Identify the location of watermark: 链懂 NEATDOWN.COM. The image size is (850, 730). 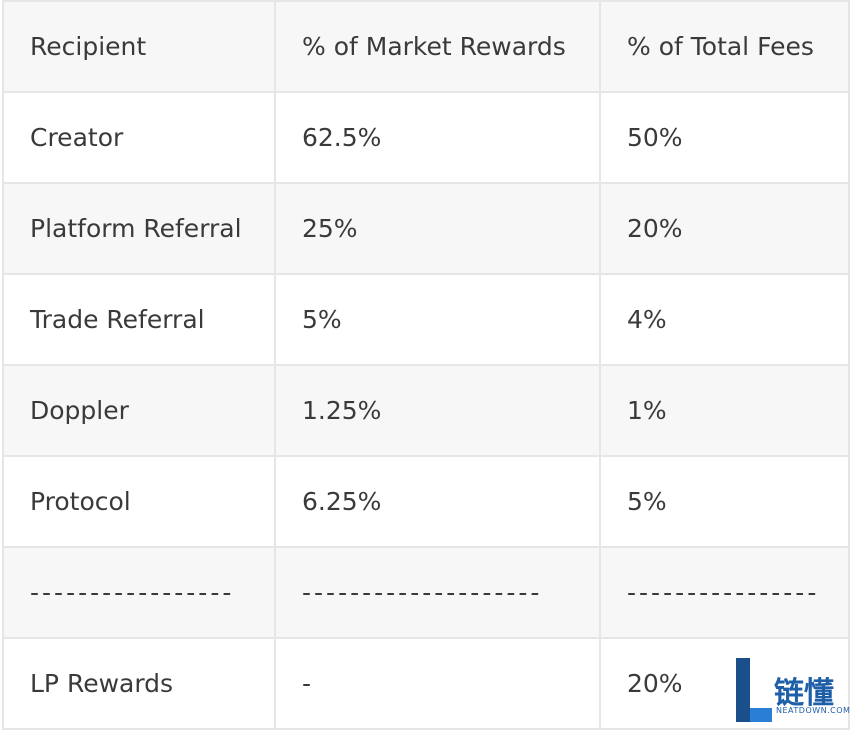
(792, 692).